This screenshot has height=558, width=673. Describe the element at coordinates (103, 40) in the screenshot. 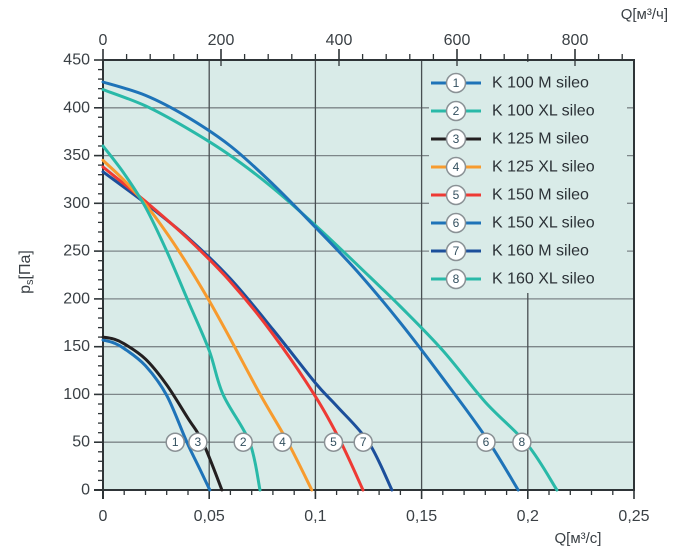

I see `x-top-tick-label: 0` at that location.